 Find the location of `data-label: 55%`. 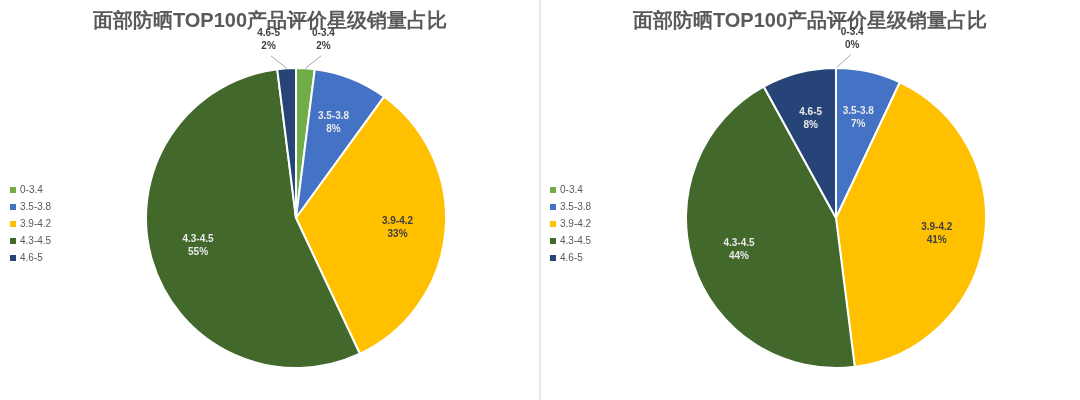

data-label: 55% is located at coordinates (198, 252).